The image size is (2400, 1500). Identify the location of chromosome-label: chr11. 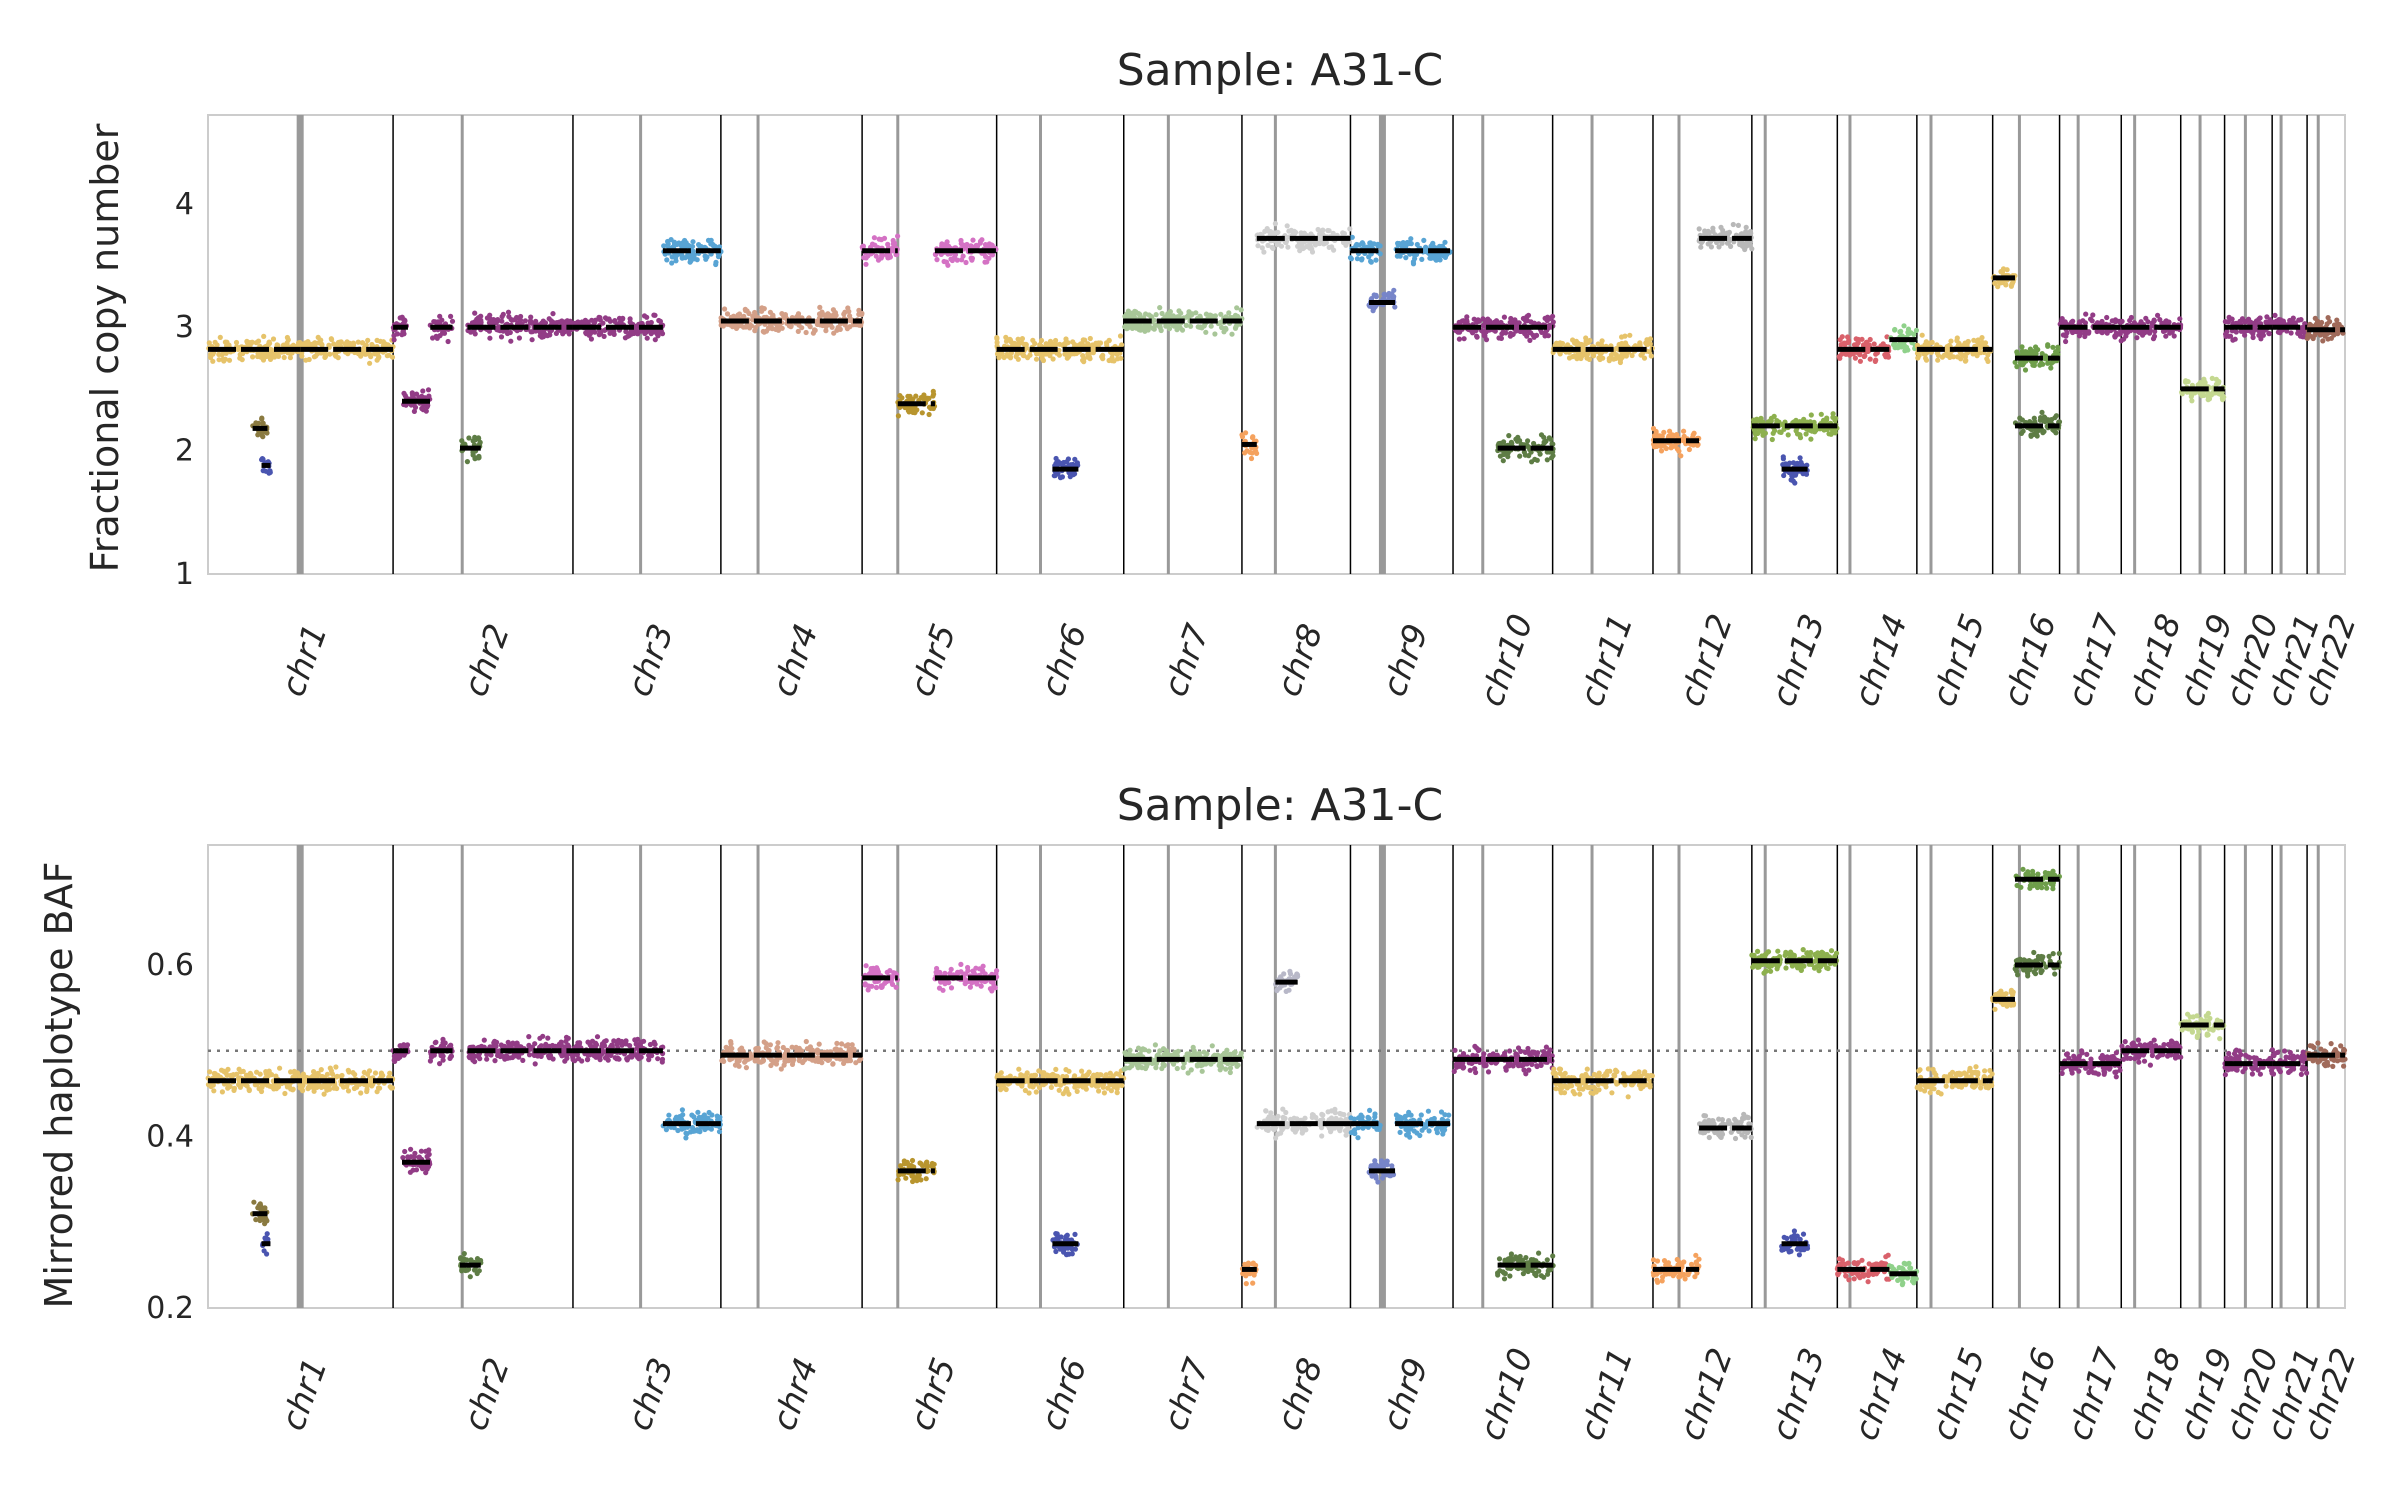
(1605, 660).